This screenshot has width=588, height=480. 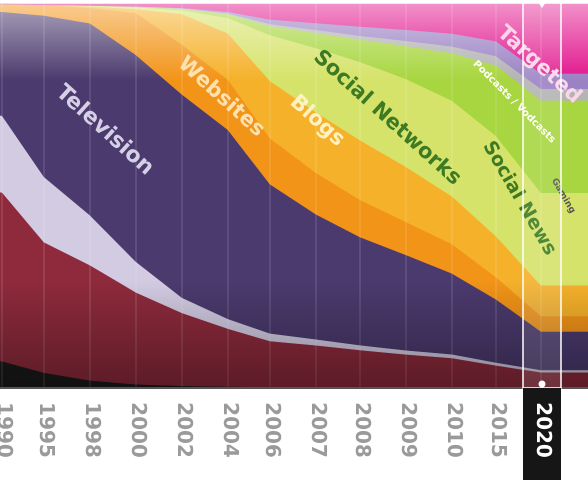 What do you see at coordinates (542, 194) in the screenshot?
I see `slider-window` at bounding box center [542, 194].